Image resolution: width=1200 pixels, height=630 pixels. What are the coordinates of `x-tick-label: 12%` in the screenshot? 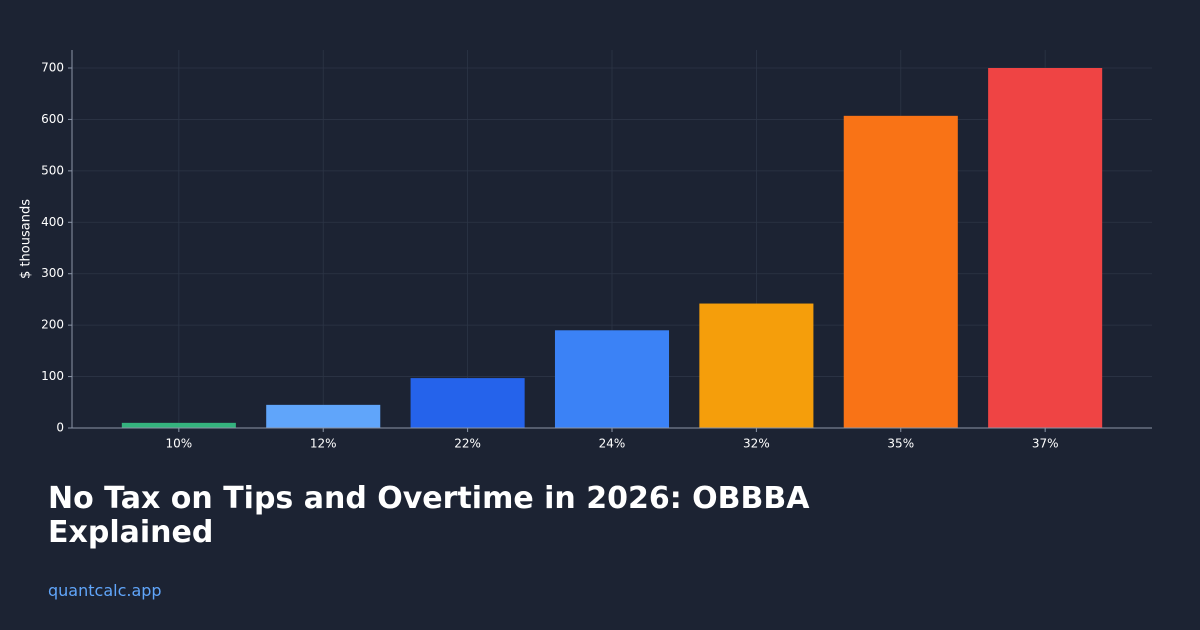 It's located at (323, 444).